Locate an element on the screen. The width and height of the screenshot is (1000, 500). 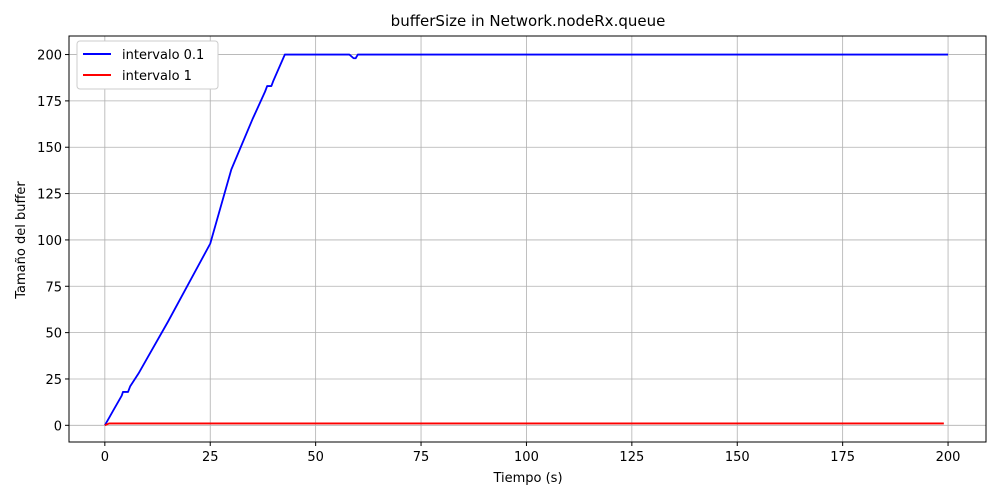
legend: intervalo 0.1 intervalo 1 is located at coordinates (147, 65).